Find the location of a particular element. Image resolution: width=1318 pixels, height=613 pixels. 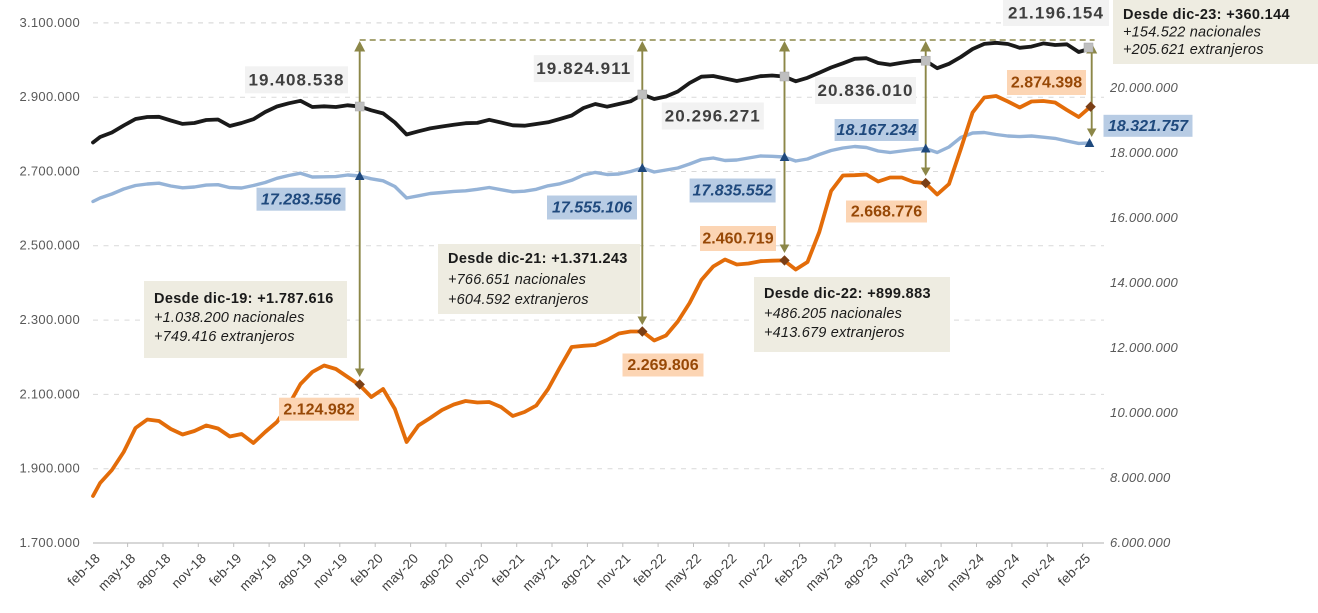

svg-text: 18.321.757 is located at coordinates (1148, 126).